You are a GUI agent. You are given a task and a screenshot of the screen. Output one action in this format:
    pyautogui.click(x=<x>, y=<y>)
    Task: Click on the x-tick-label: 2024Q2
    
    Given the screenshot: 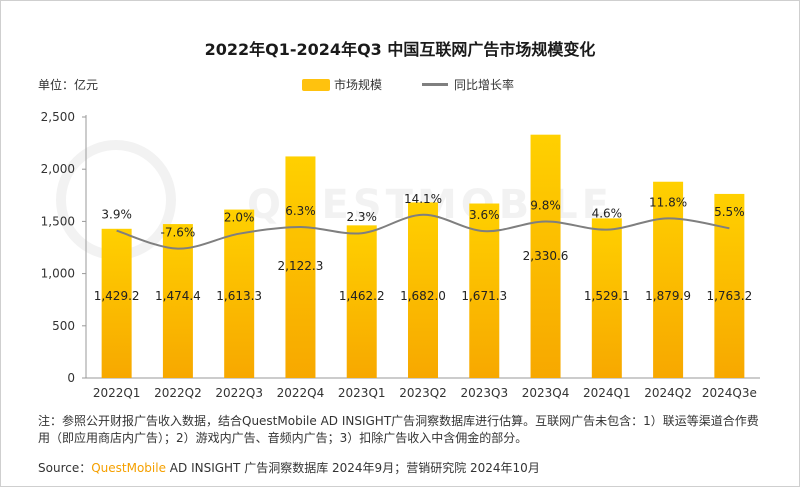 What is the action you would take?
    pyautogui.click(x=668, y=393)
    